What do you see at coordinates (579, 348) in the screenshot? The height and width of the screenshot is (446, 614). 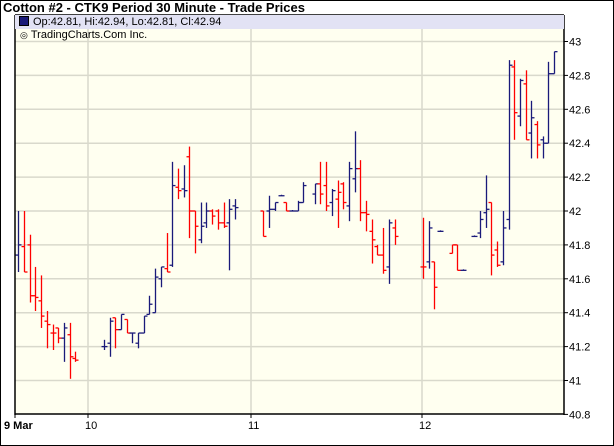 I see `y-tick-label: 41.2` at bounding box center [579, 348].